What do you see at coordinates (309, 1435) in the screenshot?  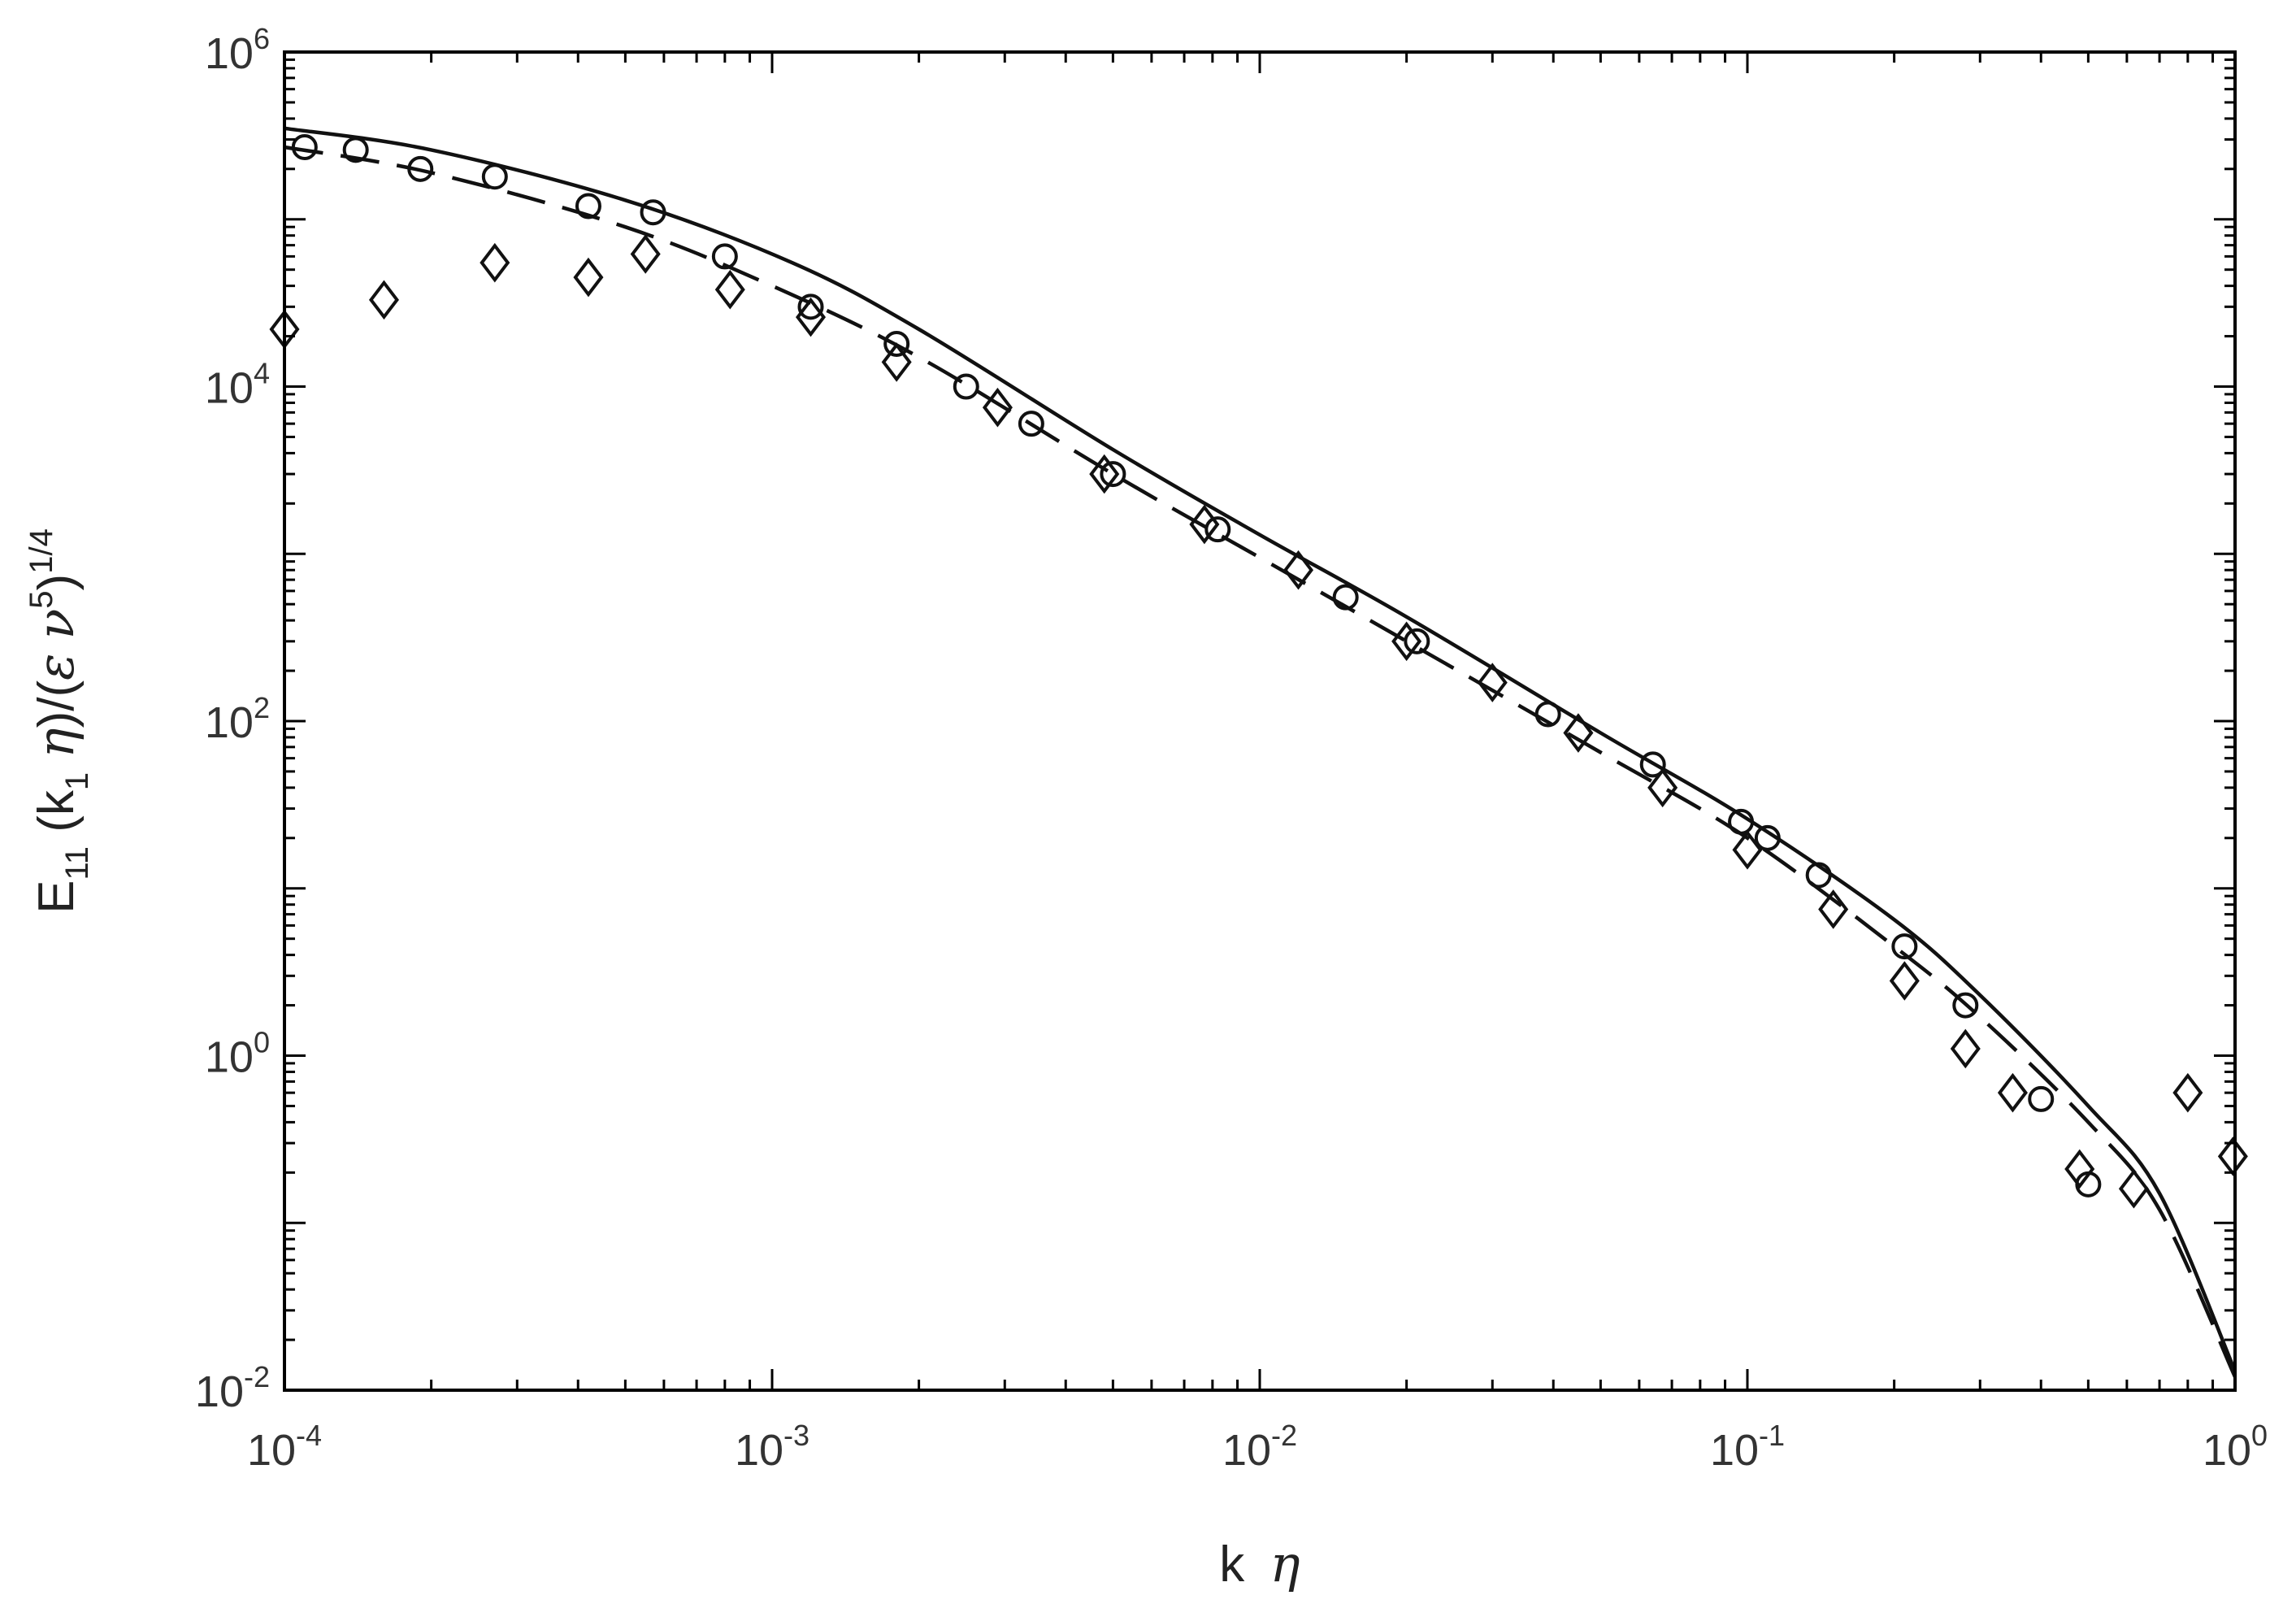 I see `x-tick-label-exponent: -4` at bounding box center [309, 1435].